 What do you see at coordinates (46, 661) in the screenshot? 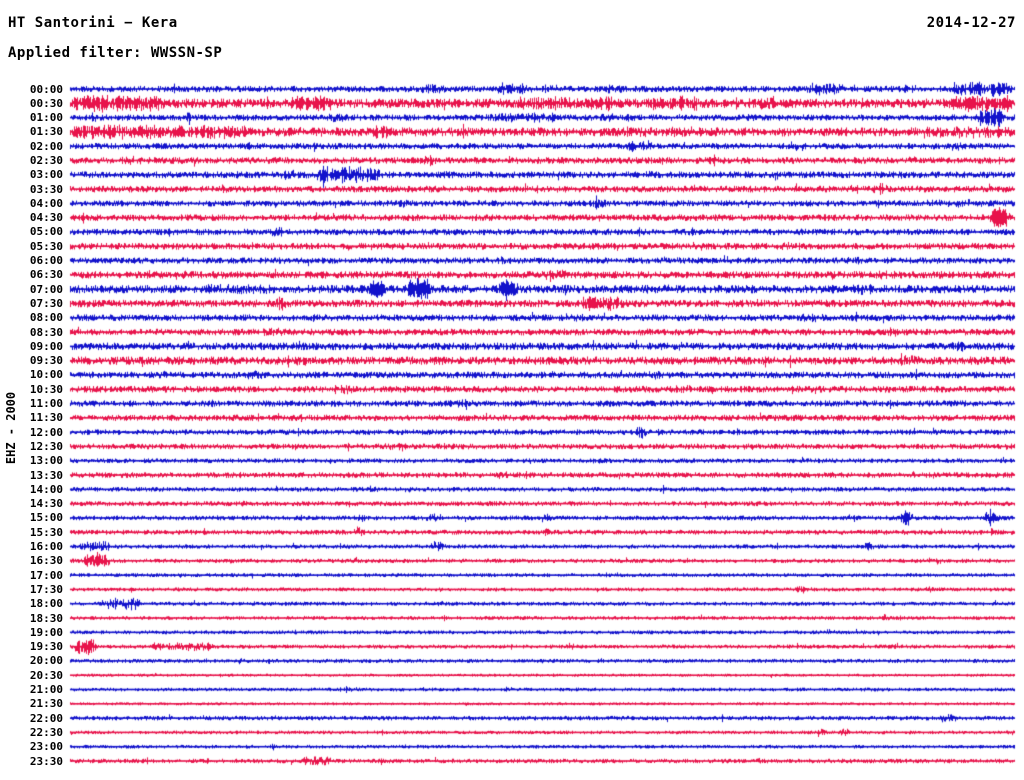
I see `time-label: 20:00` at bounding box center [46, 661].